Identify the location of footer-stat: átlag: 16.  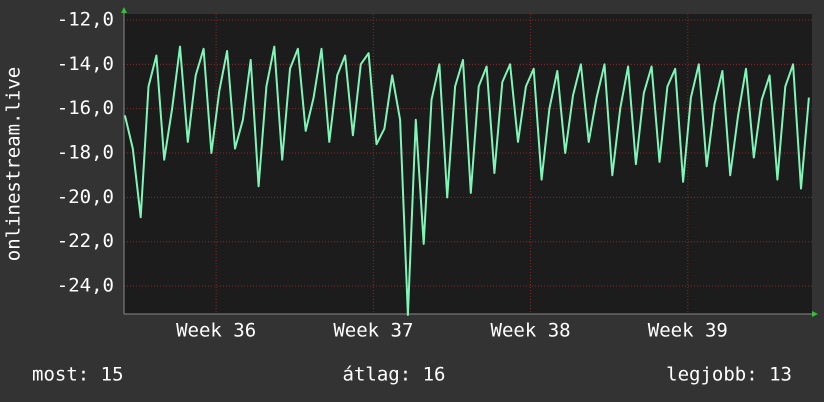
(394, 375).